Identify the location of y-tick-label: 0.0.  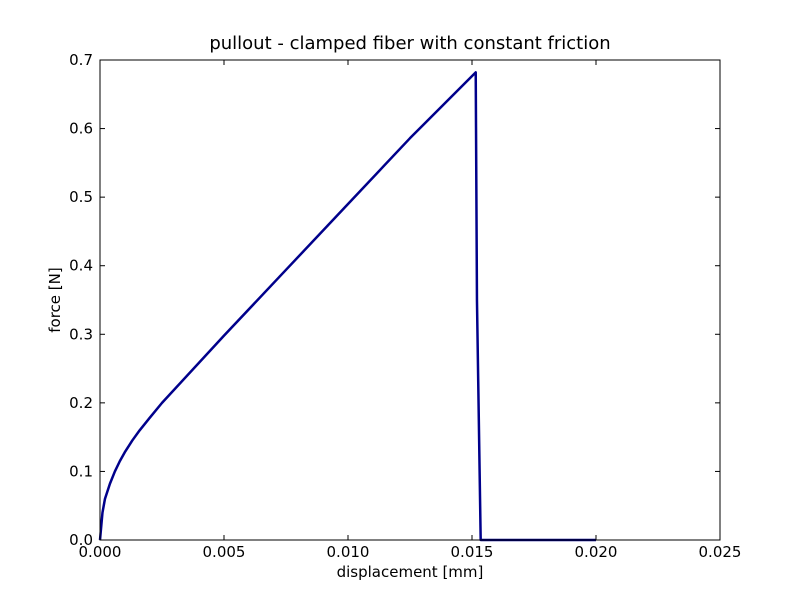
(81, 540).